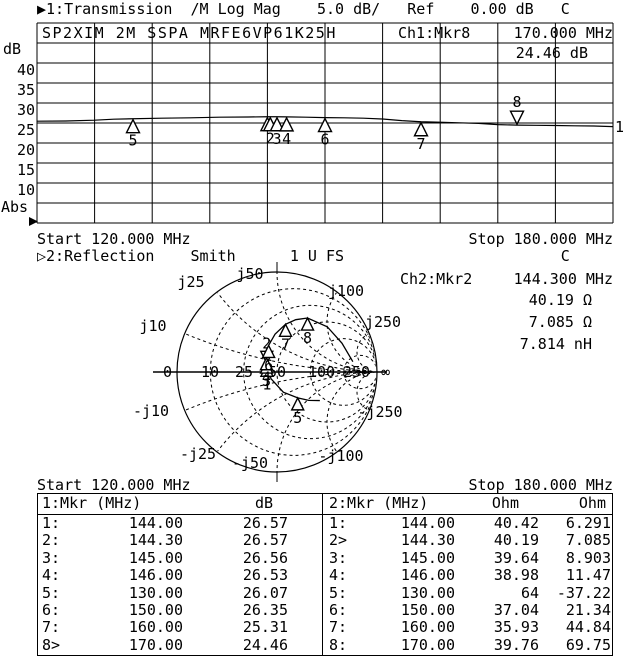  Describe the element at coordinates (338, 627) in the screenshot. I see `marker-number: 7:` at that location.